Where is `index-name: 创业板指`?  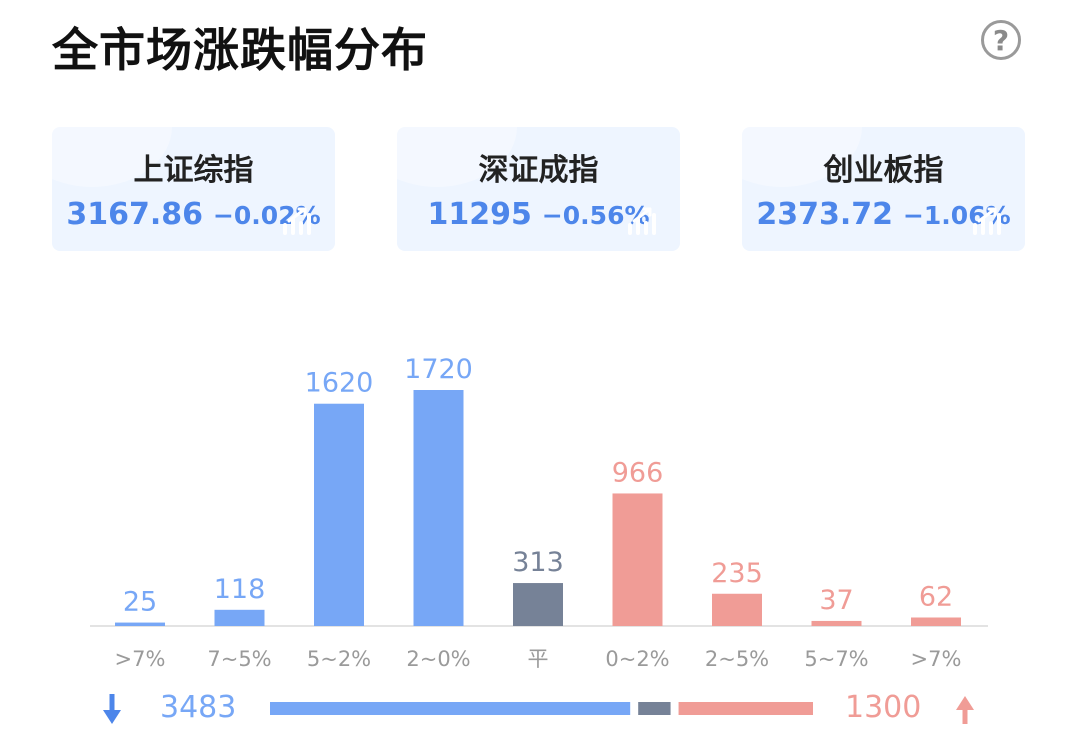 index-name: 创业板指 is located at coordinates (883, 170).